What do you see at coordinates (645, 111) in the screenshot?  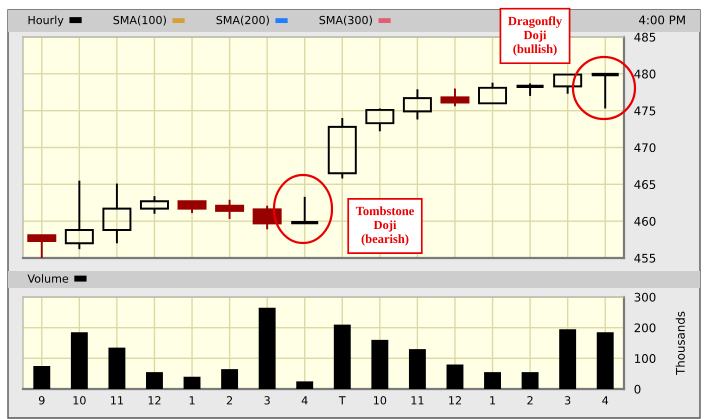 I see `y-tick-label: 475` at bounding box center [645, 111].